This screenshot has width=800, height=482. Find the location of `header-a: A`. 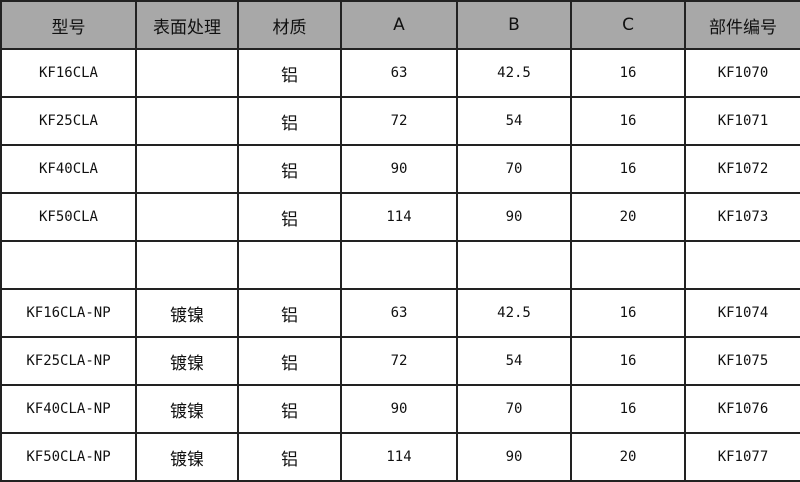

header-a: A is located at coordinates (399, 25).